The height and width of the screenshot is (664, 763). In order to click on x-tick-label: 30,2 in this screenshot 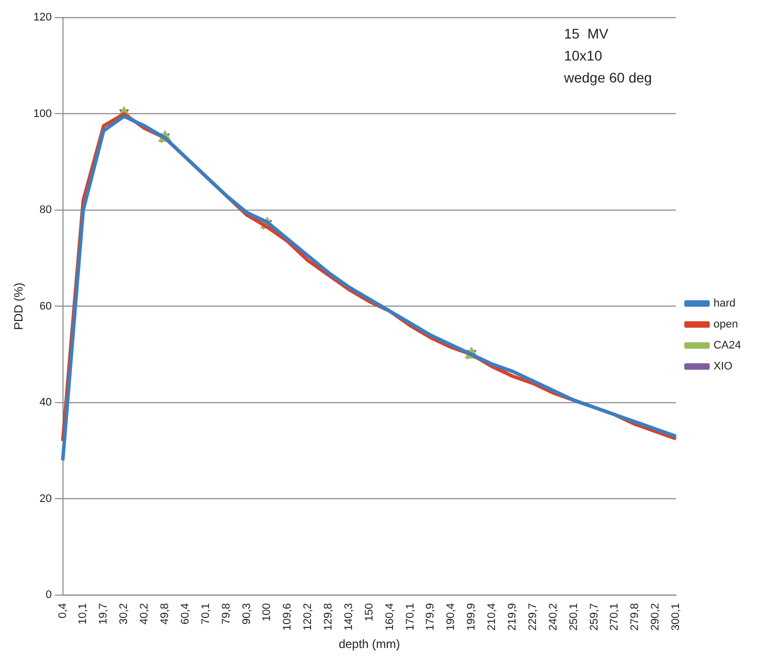, I will do `click(124, 613)`.